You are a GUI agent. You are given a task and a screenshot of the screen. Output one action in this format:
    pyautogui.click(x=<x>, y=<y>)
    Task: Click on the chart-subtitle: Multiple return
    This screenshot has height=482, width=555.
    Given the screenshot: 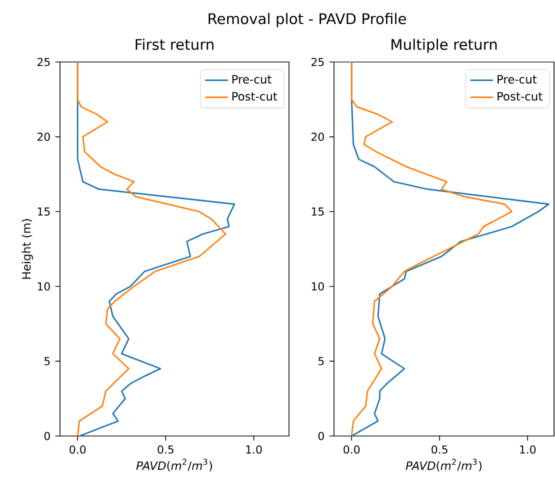 What is the action you would take?
    pyautogui.click(x=444, y=45)
    